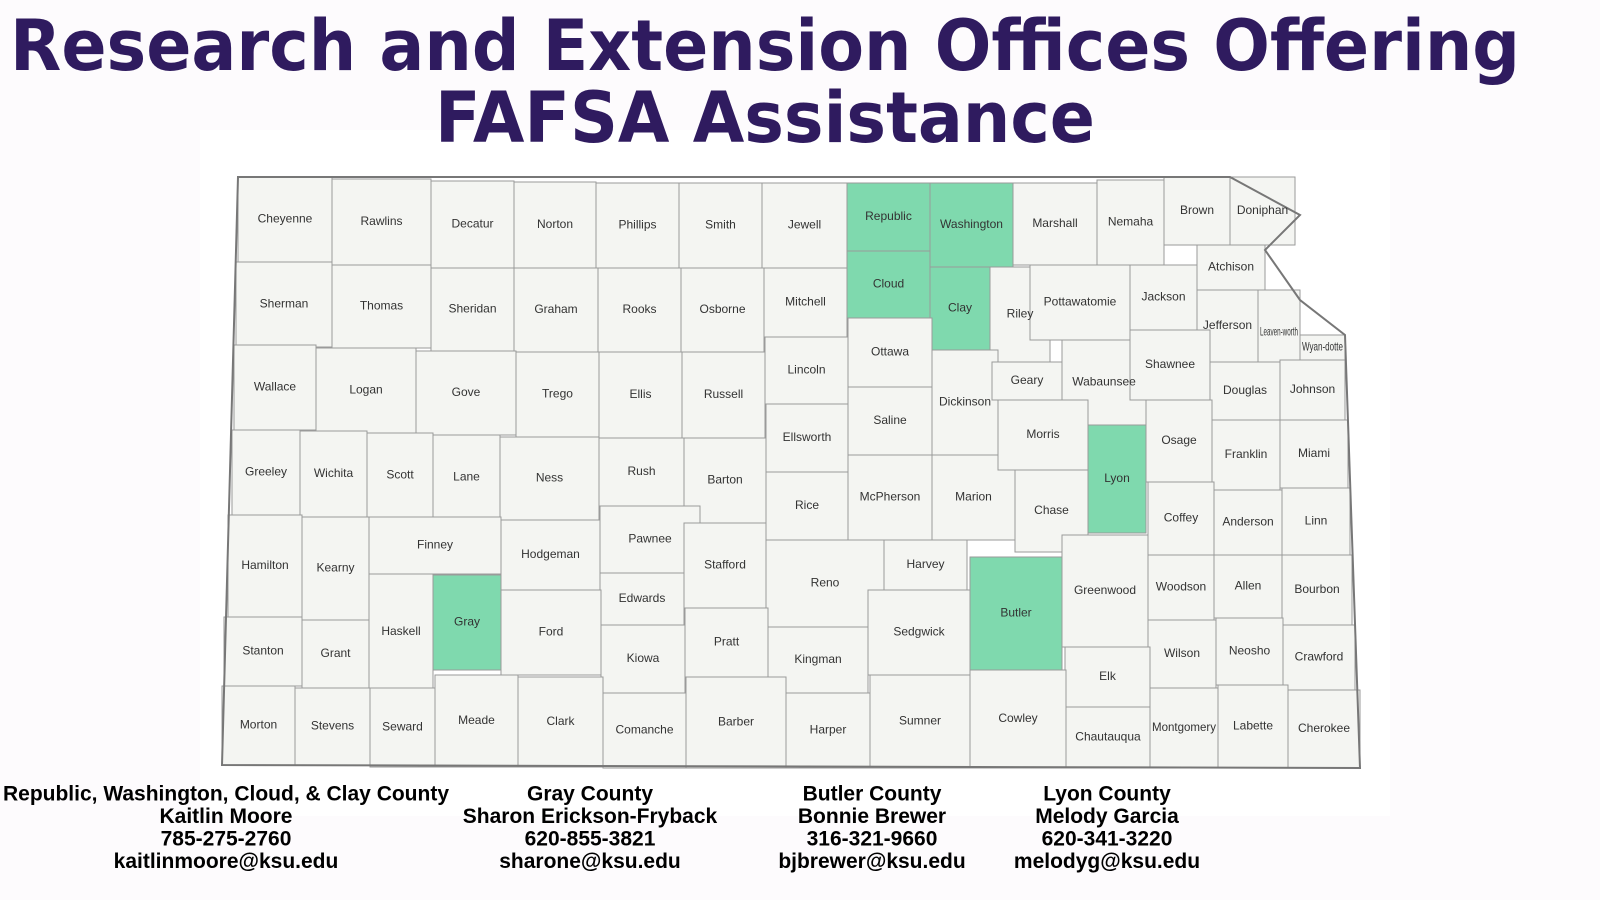  I want to click on county-label: Clark, so click(560, 721).